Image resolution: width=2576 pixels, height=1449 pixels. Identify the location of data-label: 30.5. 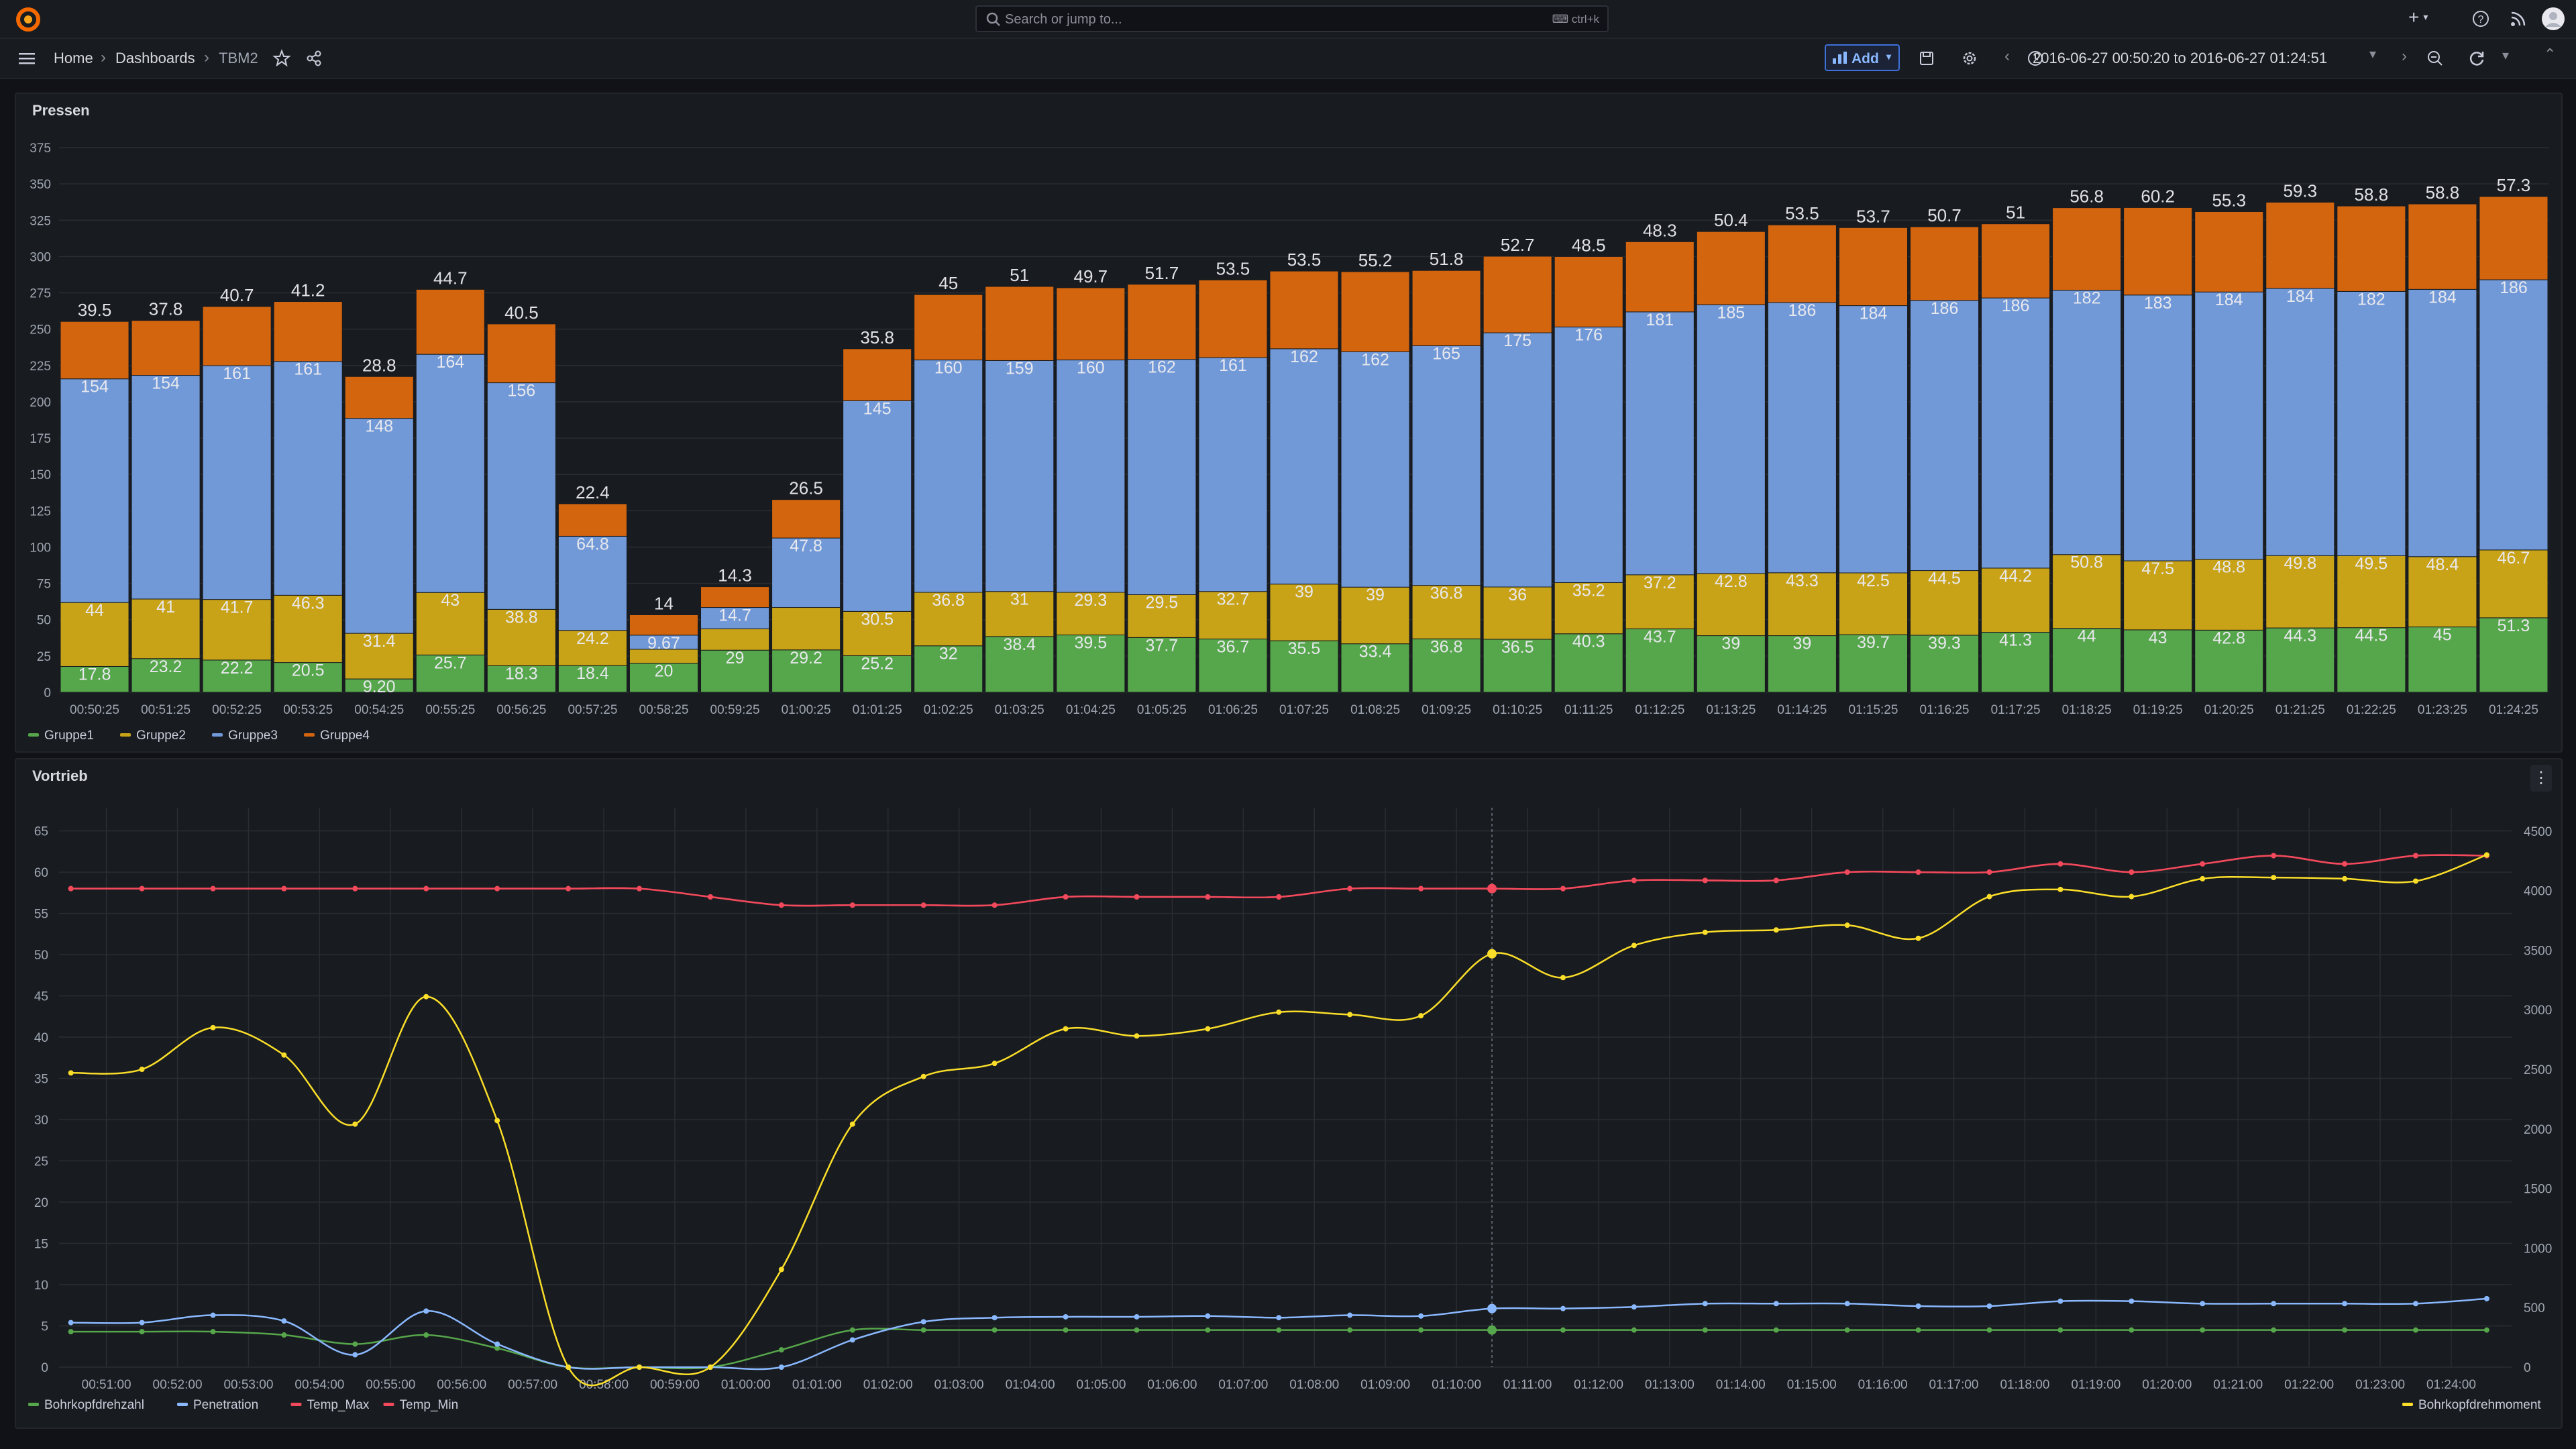
(877, 619).